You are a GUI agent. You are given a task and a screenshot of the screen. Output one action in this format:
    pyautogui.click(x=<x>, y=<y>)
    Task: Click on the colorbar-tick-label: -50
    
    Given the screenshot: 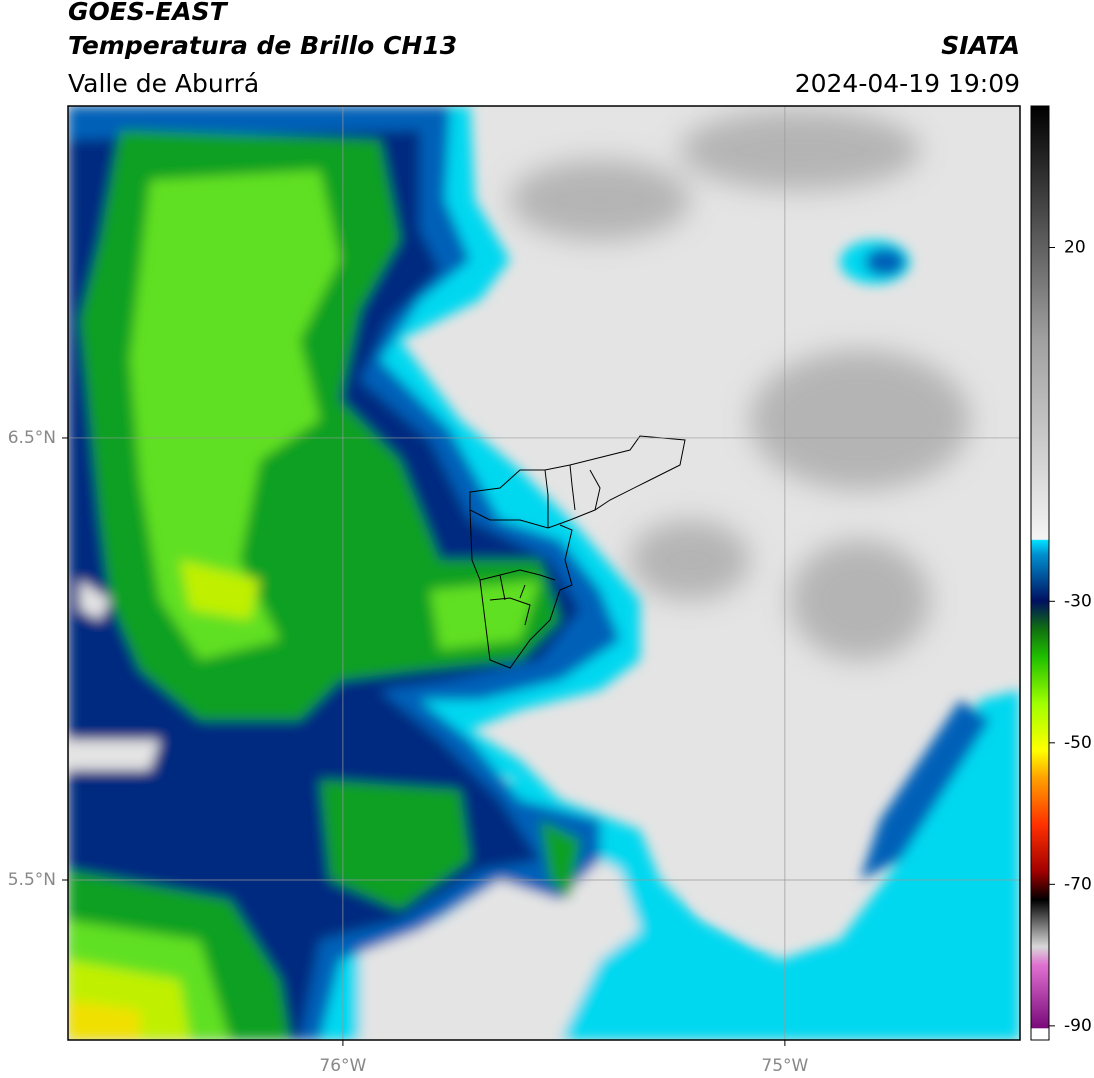 What is the action you would take?
    pyautogui.click(x=1078, y=743)
    